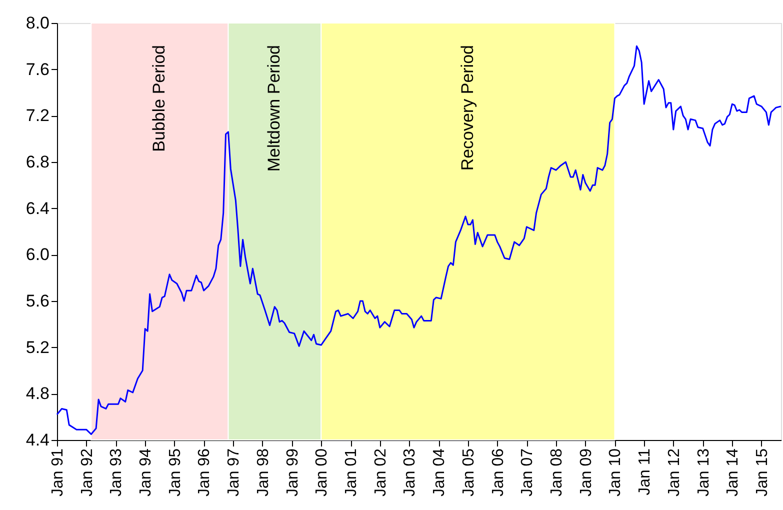 The width and height of the screenshot is (783, 510). Describe the element at coordinates (38, 301) in the screenshot. I see `y-tick-label: 5.6` at that location.